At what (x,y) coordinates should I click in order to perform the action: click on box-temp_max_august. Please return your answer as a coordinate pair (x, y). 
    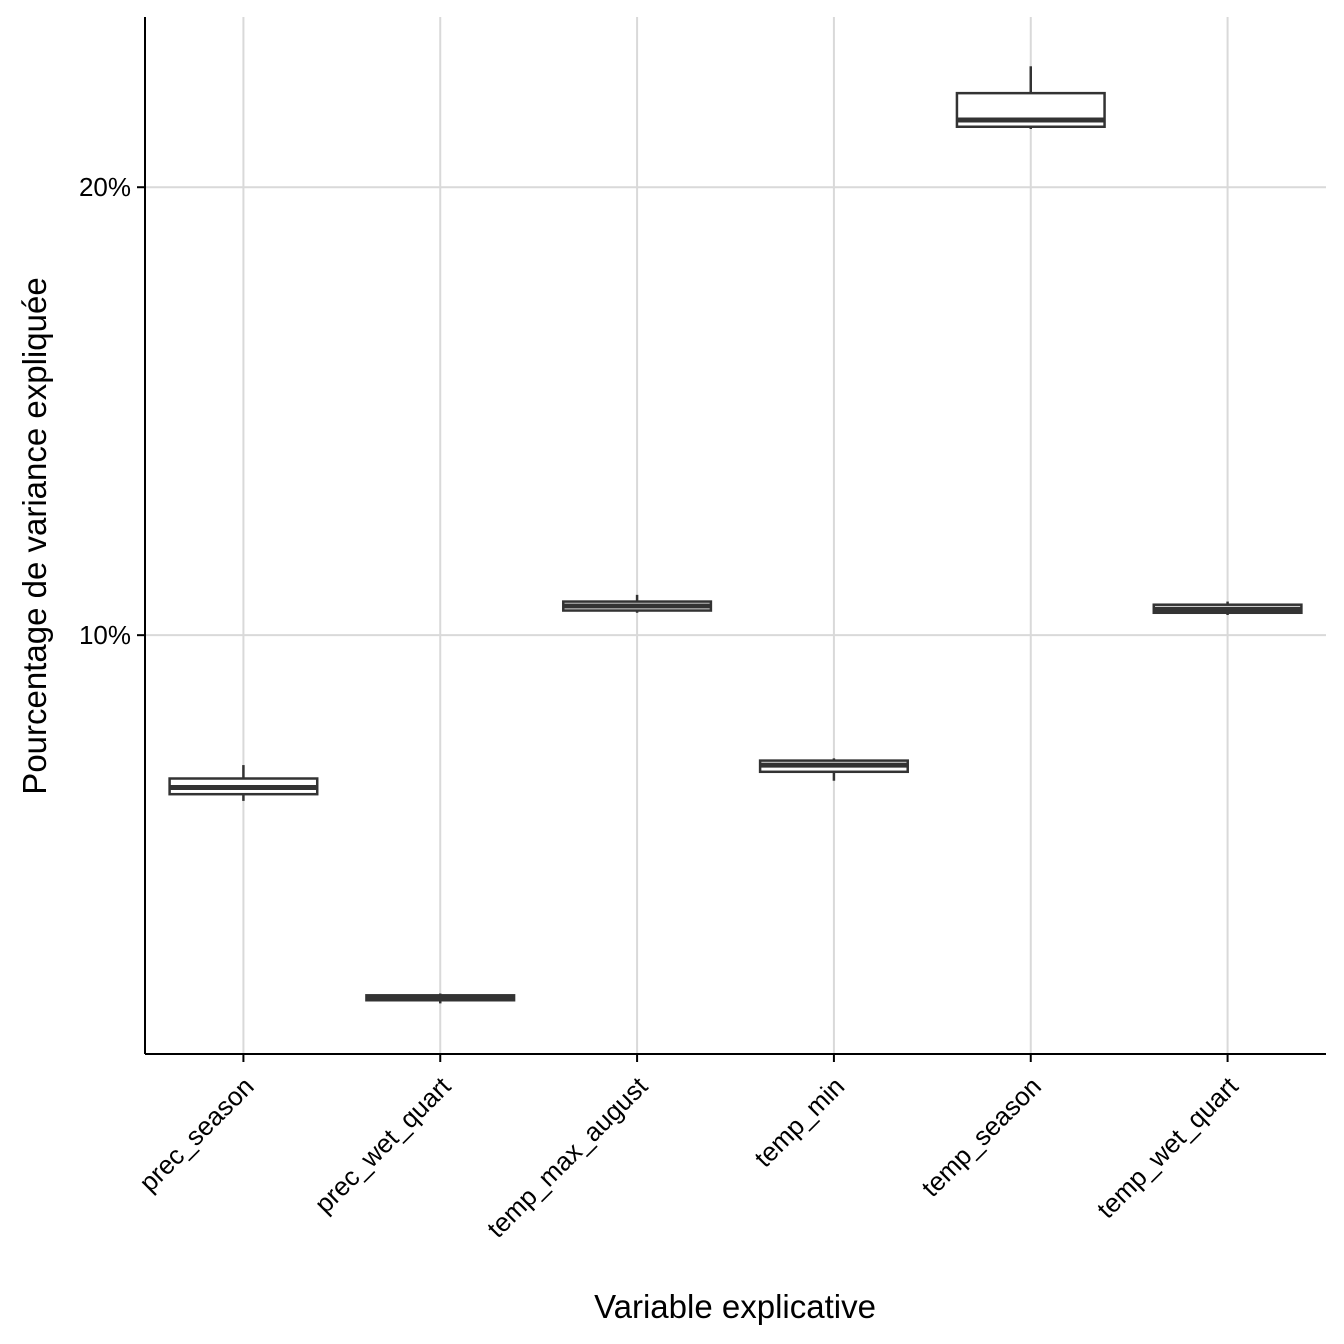
    Looking at the image, I should click on (637, 603).